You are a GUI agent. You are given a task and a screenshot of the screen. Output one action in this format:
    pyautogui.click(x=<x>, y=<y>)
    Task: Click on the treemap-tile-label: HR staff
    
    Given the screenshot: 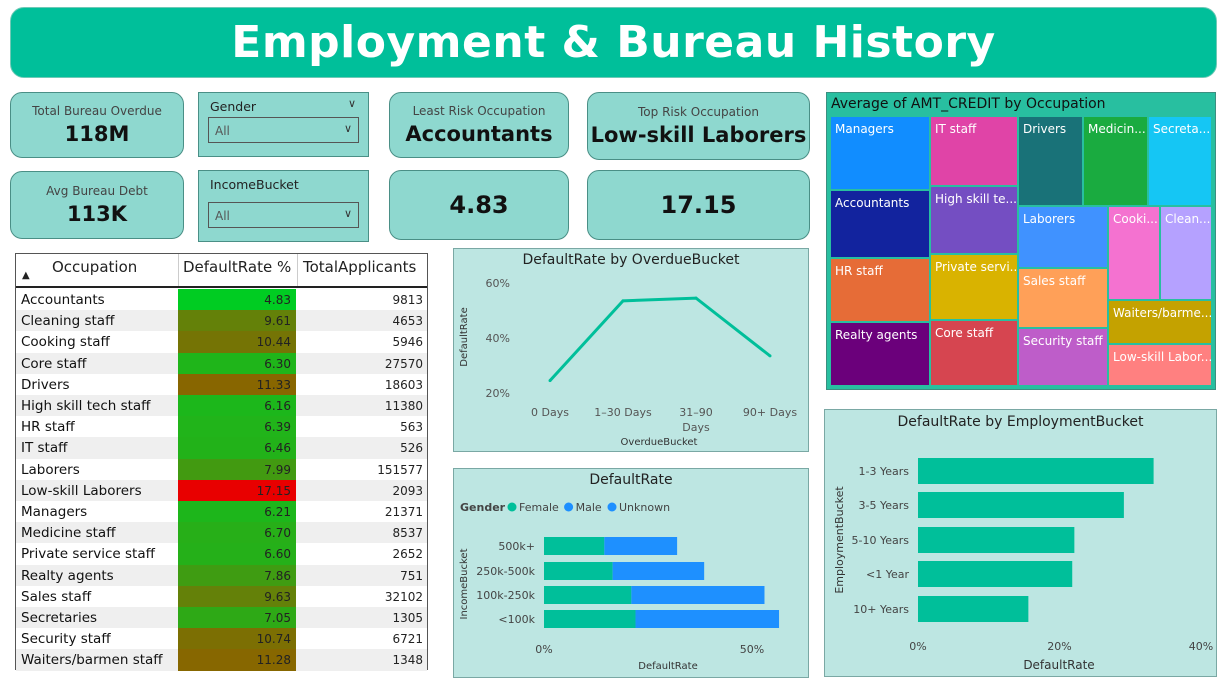 What is the action you would take?
    pyautogui.click(x=859, y=271)
    